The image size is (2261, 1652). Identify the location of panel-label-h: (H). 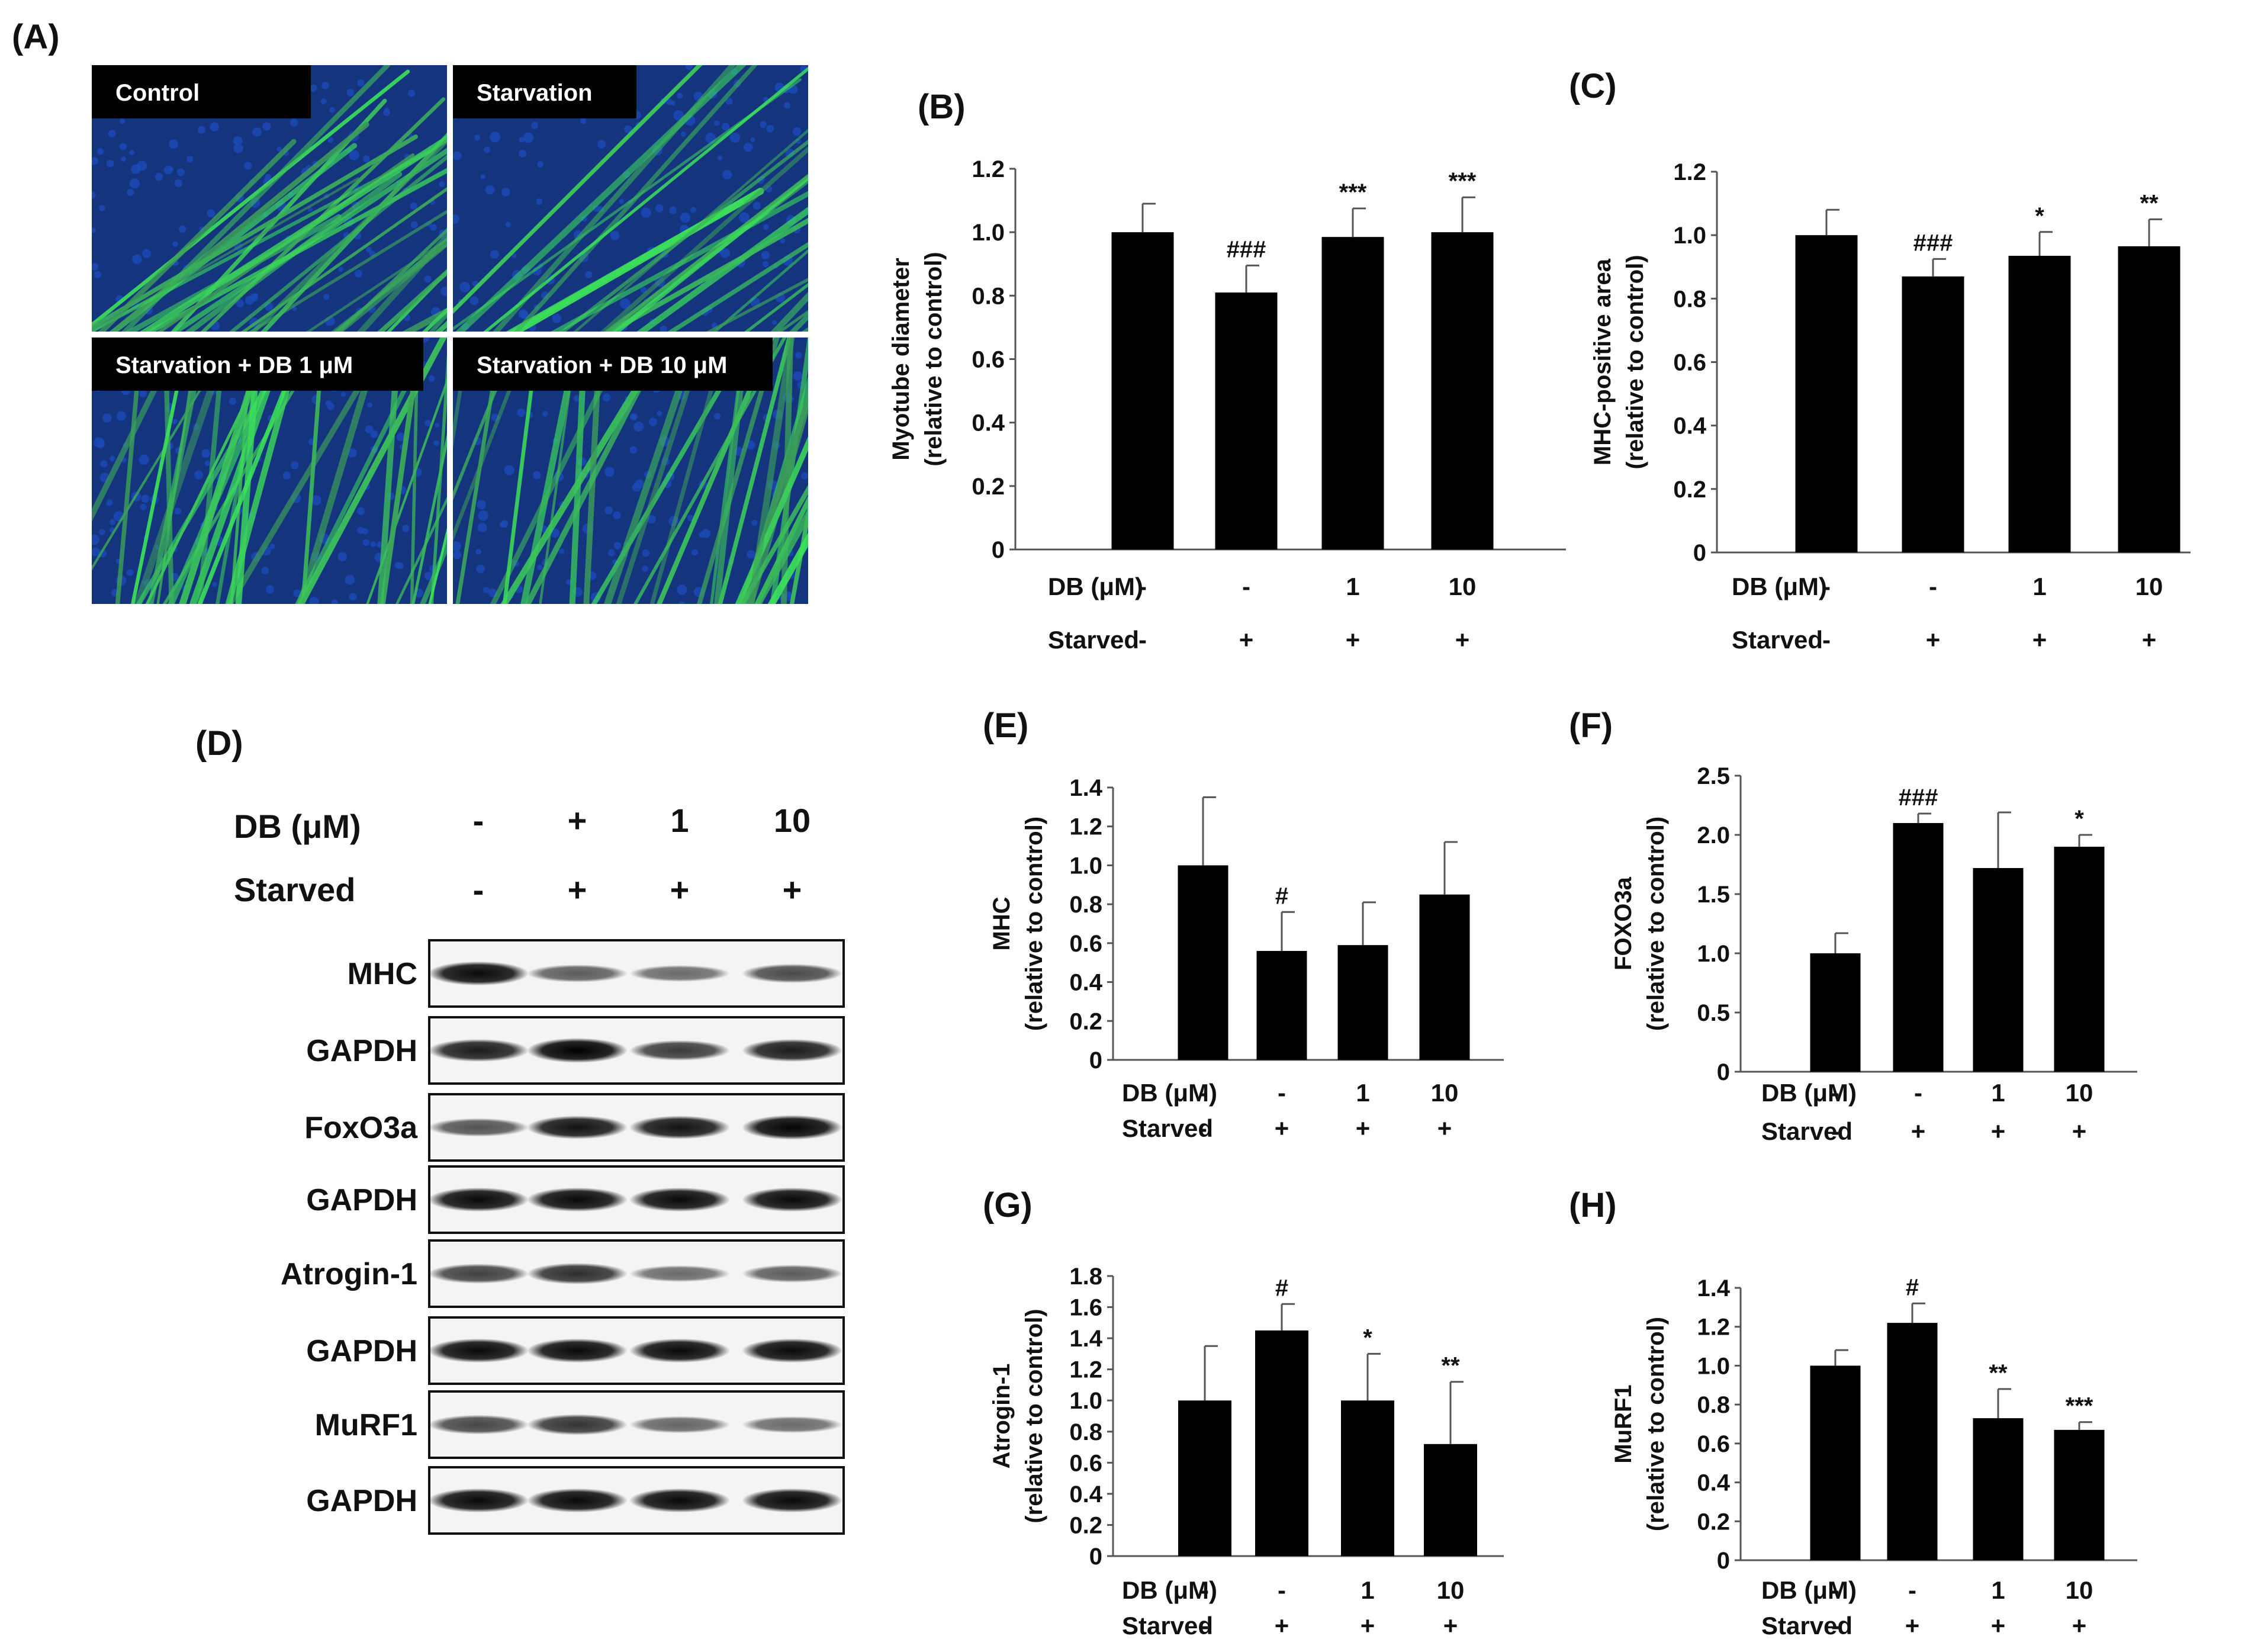
(1593, 1205).